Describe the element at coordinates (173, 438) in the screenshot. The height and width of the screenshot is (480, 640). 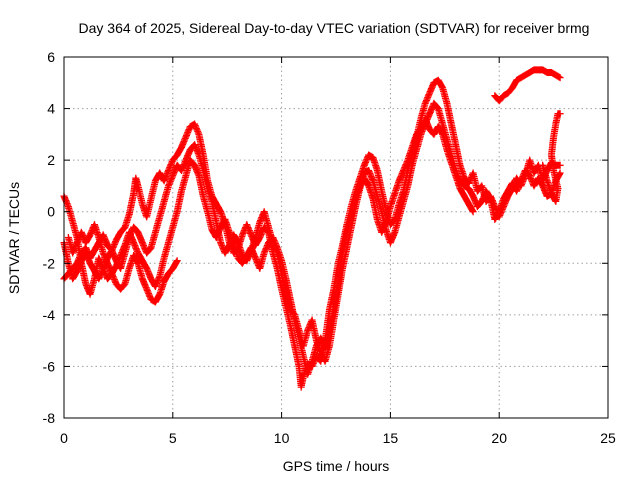
I see `x-tick-label: 5` at that location.